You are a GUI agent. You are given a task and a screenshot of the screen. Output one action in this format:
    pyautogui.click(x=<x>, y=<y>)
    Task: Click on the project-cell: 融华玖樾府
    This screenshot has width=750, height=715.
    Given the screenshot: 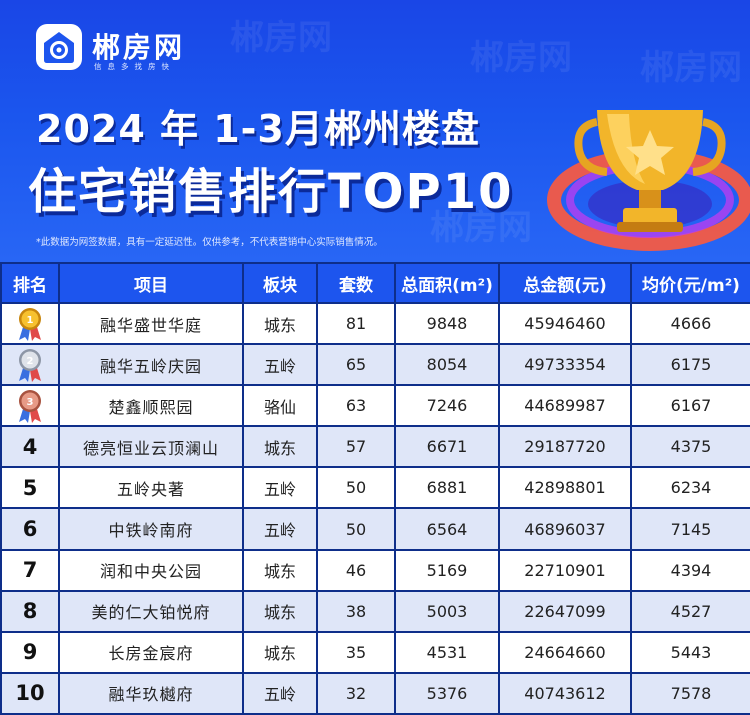 What is the action you would take?
    pyautogui.click(x=151, y=693)
    